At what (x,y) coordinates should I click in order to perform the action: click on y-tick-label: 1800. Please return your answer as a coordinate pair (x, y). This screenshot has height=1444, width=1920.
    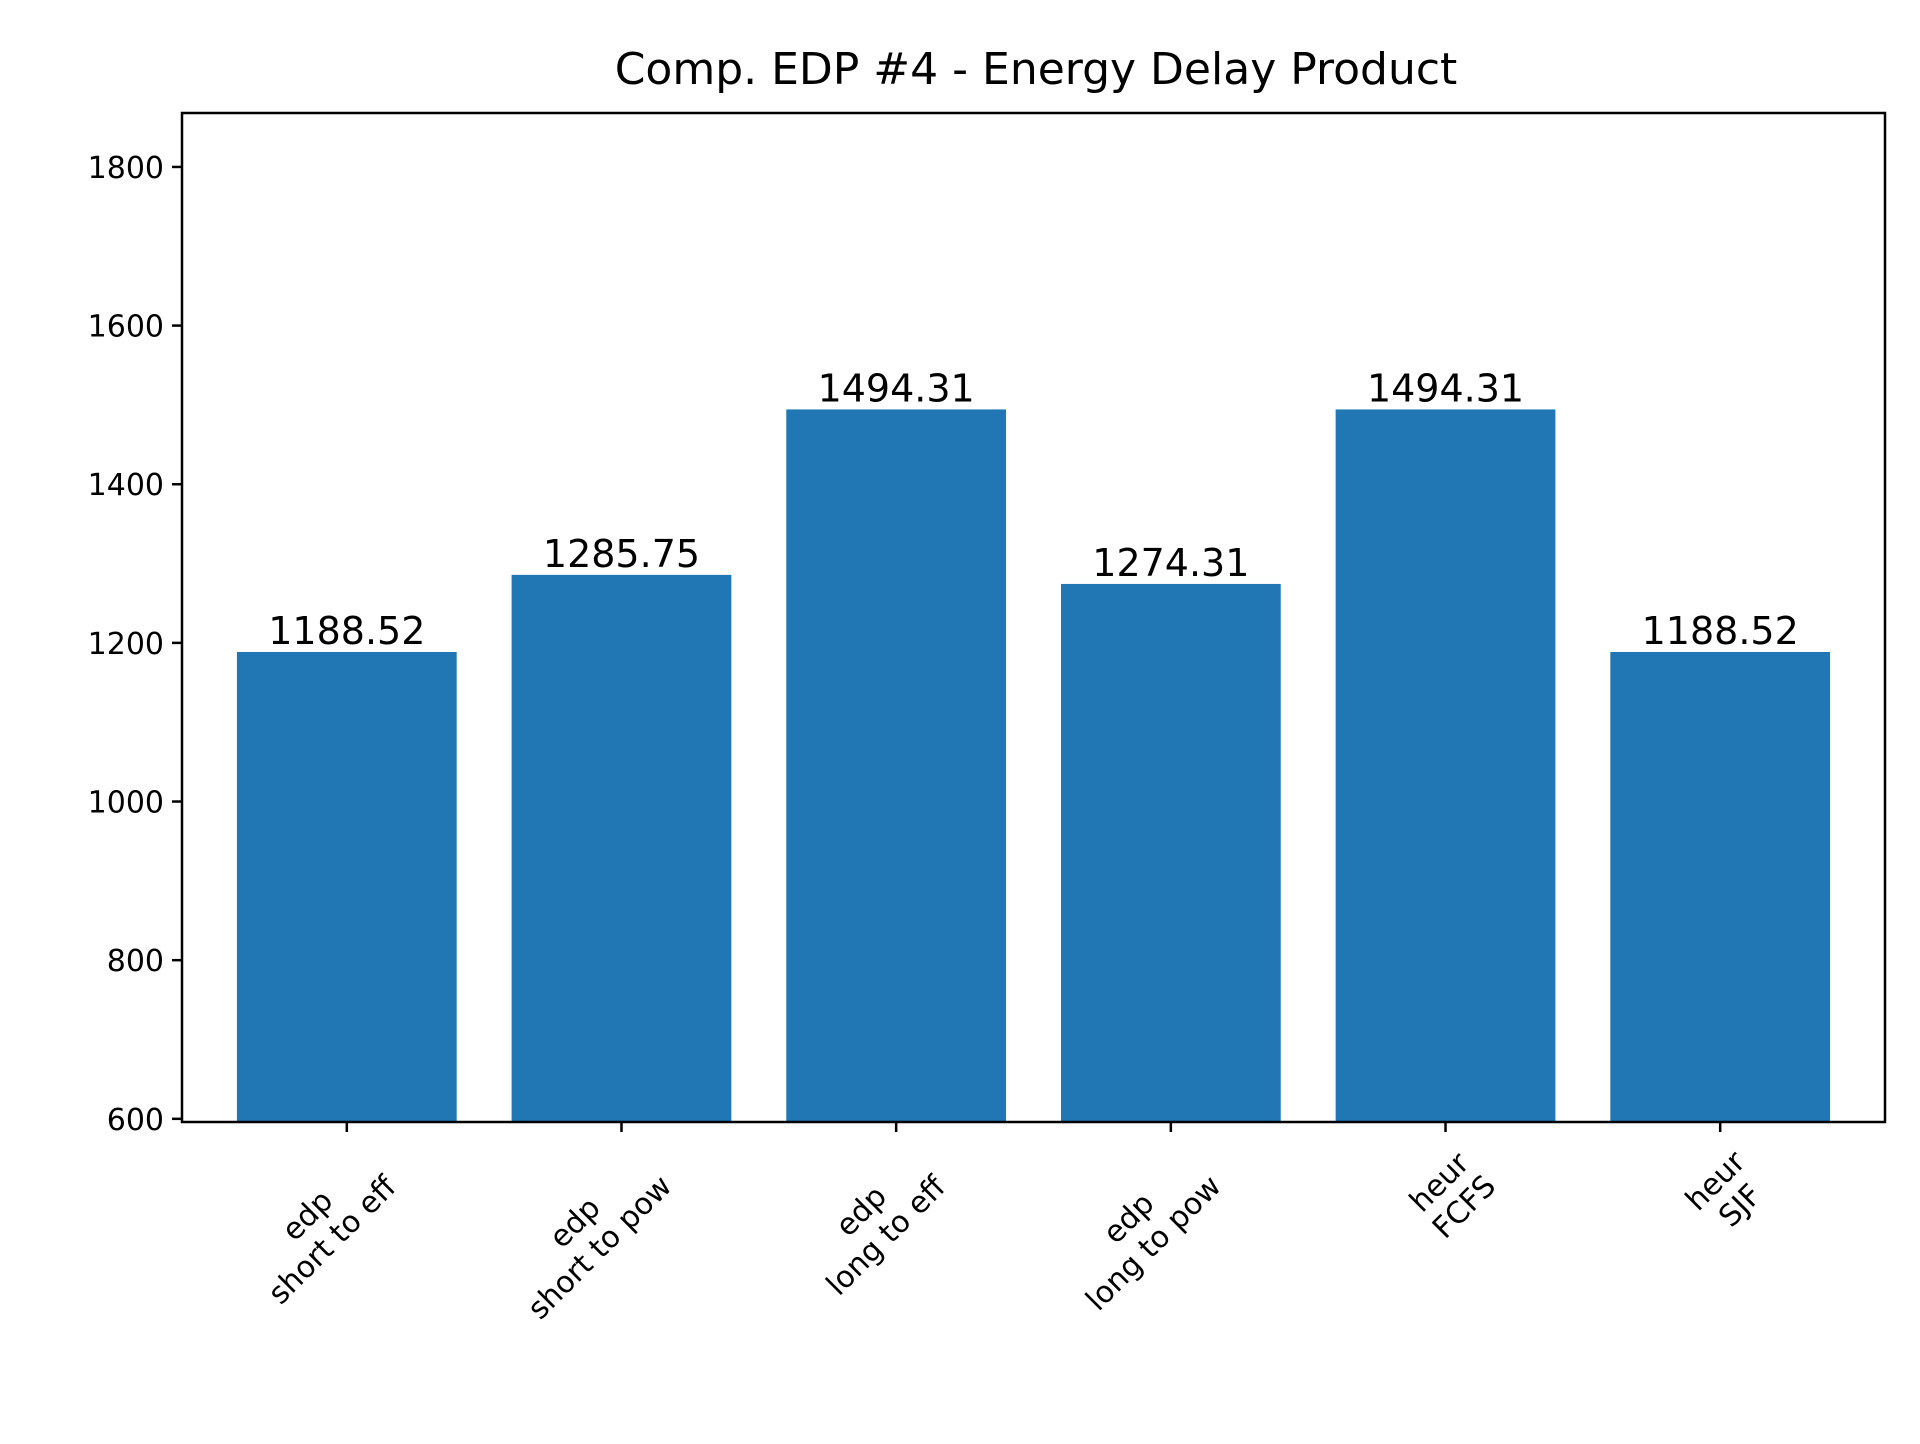
    Looking at the image, I should click on (126, 168).